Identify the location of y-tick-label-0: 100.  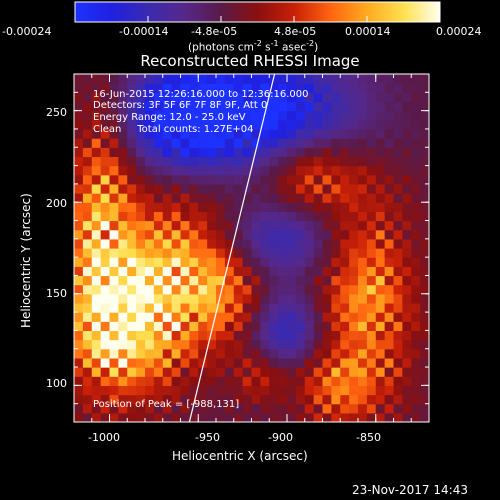
(56, 383).